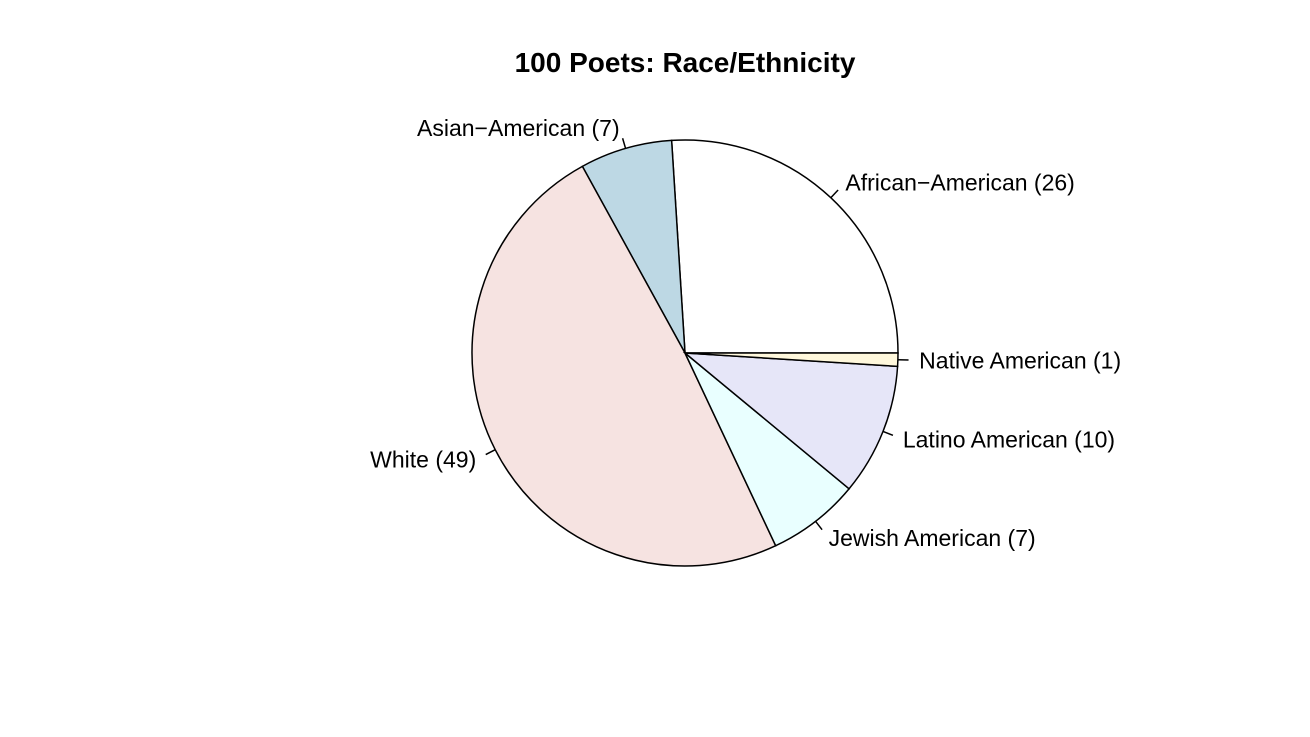 Image resolution: width=1310 pixels, height=737 pixels. Describe the element at coordinates (1020, 360) in the screenshot. I see `pie-slice-label: Native American (1)` at that location.